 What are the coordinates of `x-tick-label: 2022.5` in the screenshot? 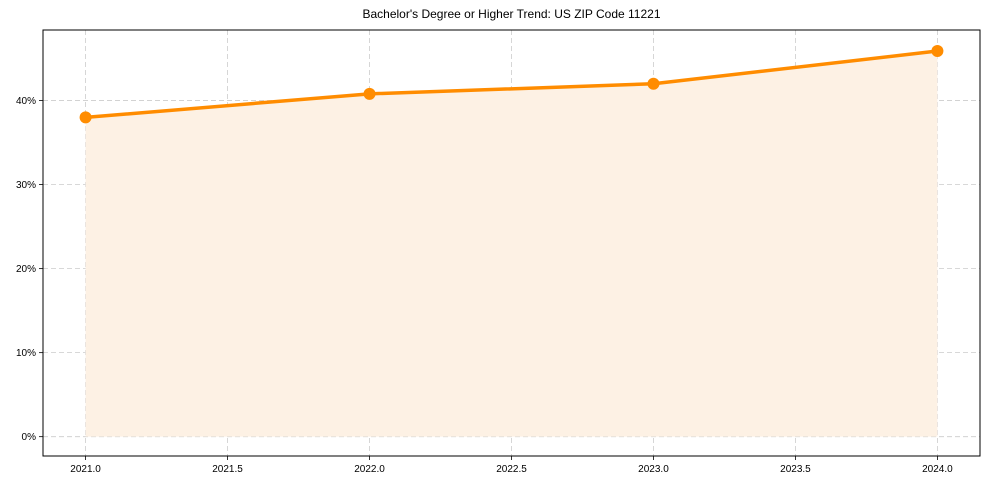 It's located at (511, 469).